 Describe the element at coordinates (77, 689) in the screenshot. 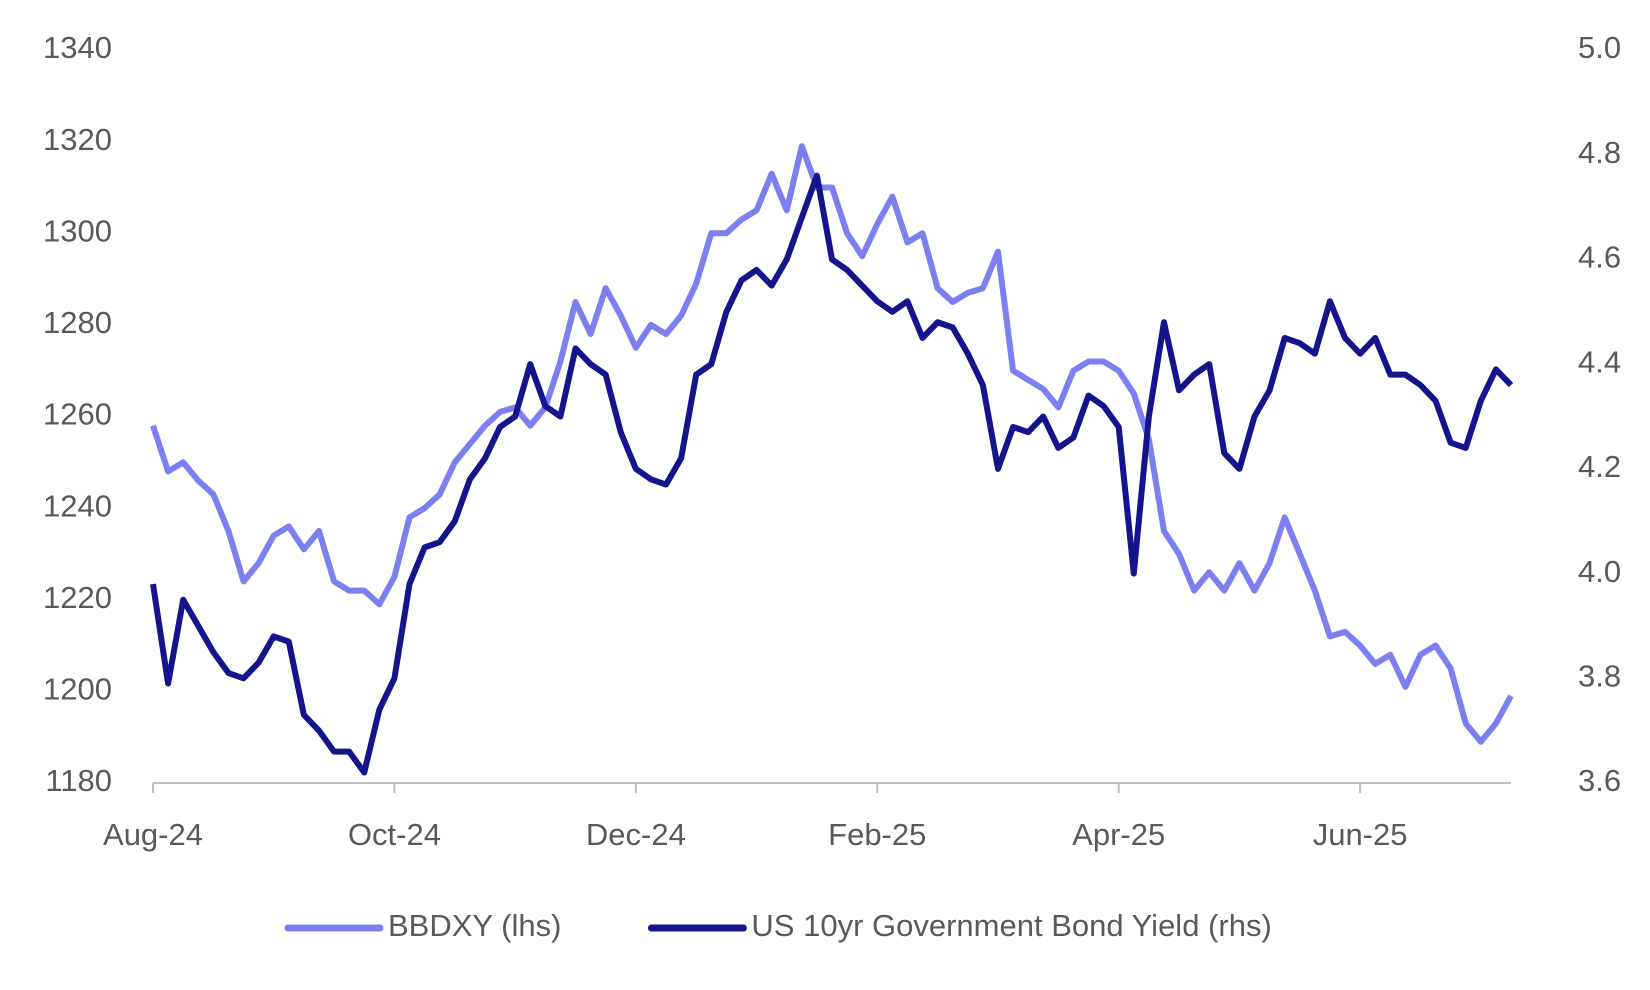

I see `y-tick-label: 1200` at that location.